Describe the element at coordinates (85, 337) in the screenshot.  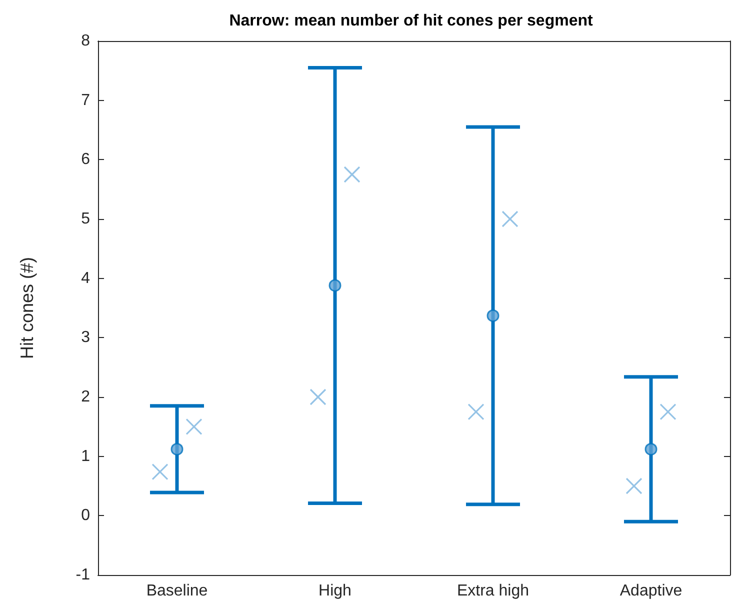
I see `y-tick-label: 3` at that location.